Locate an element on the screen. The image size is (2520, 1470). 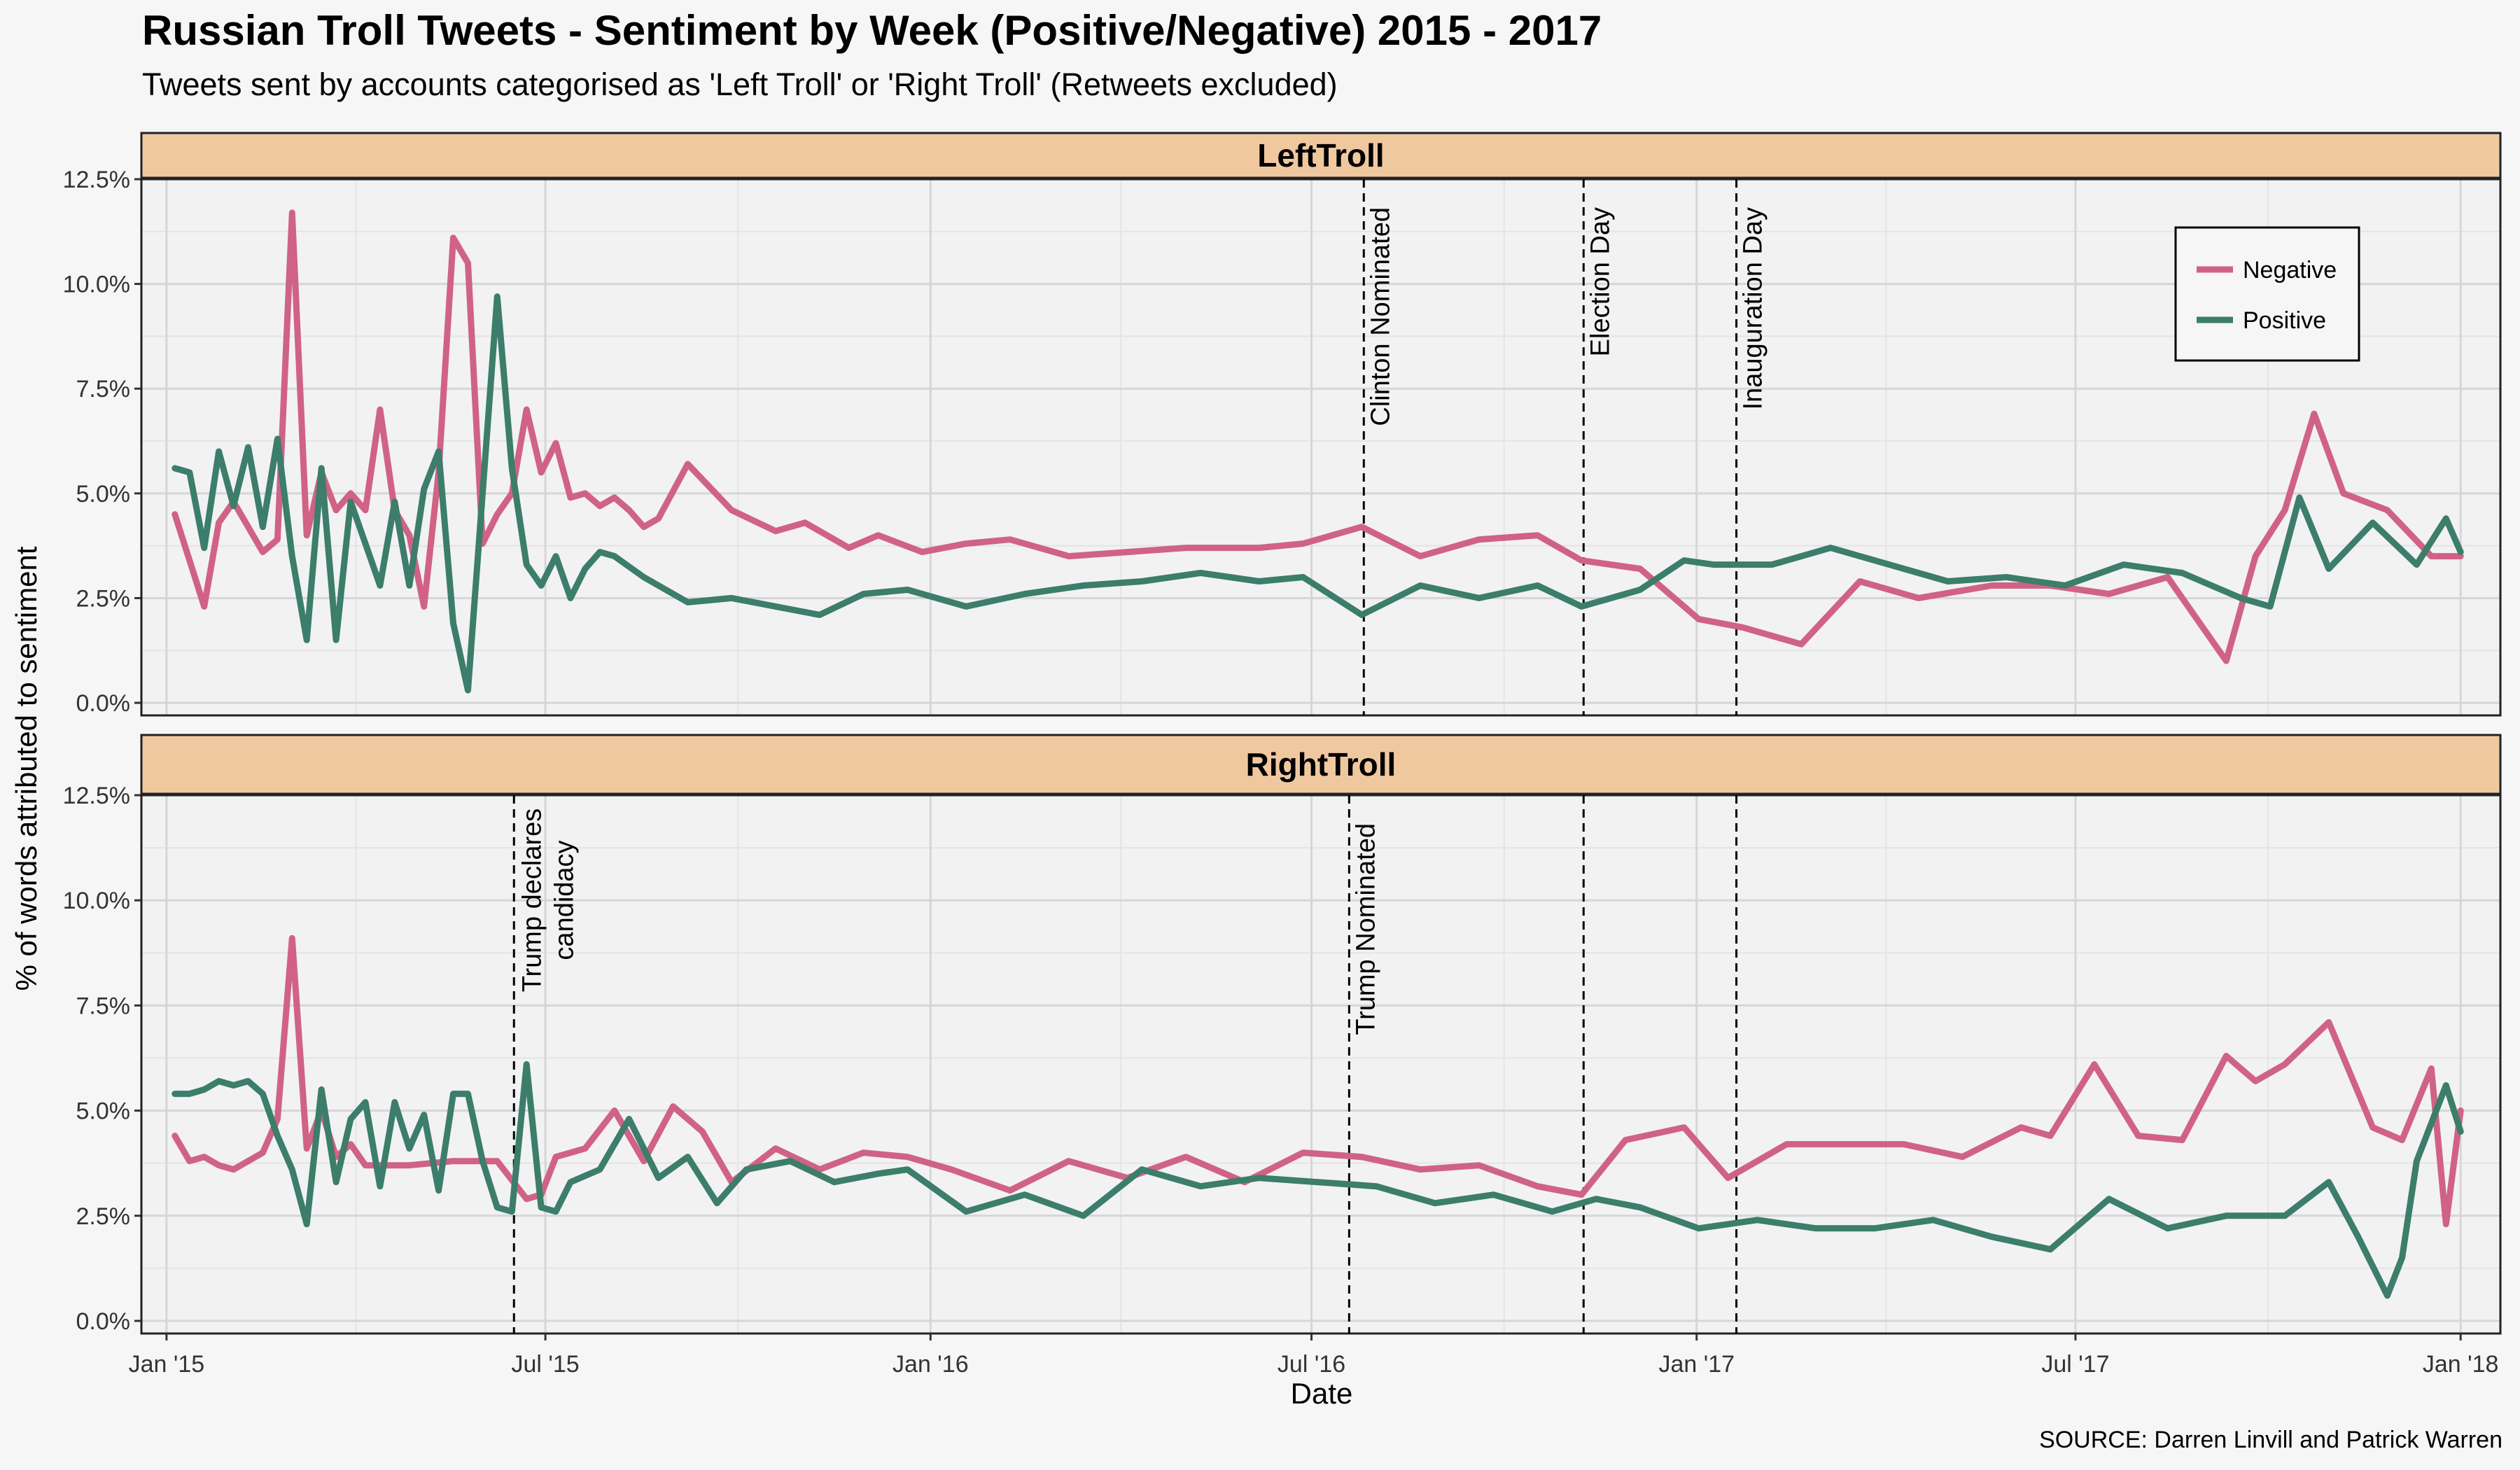
x-tick-label: Jul '15 is located at coordinates (546, 1364).